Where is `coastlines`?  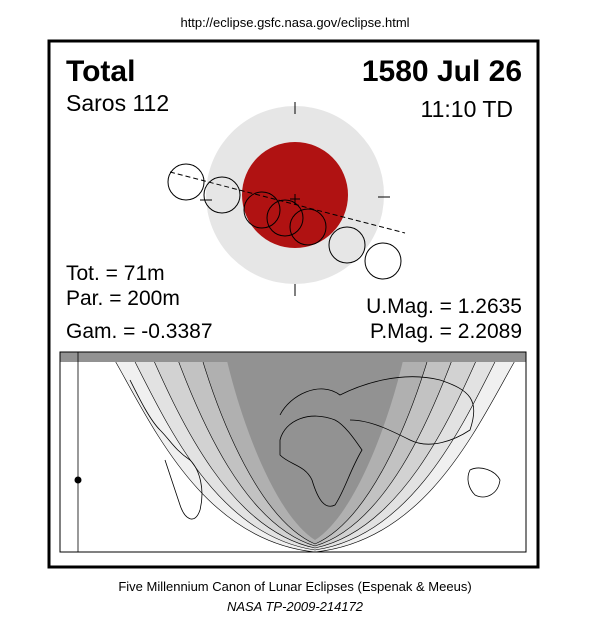
coastlines is located at coordinates (315, 448).